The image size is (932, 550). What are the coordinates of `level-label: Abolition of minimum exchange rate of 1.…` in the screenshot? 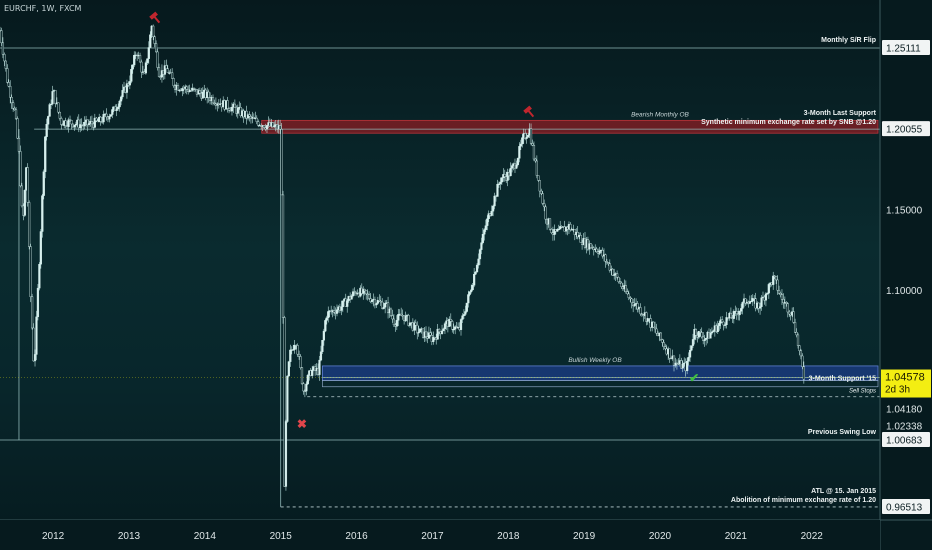 It's located at (803, 500).